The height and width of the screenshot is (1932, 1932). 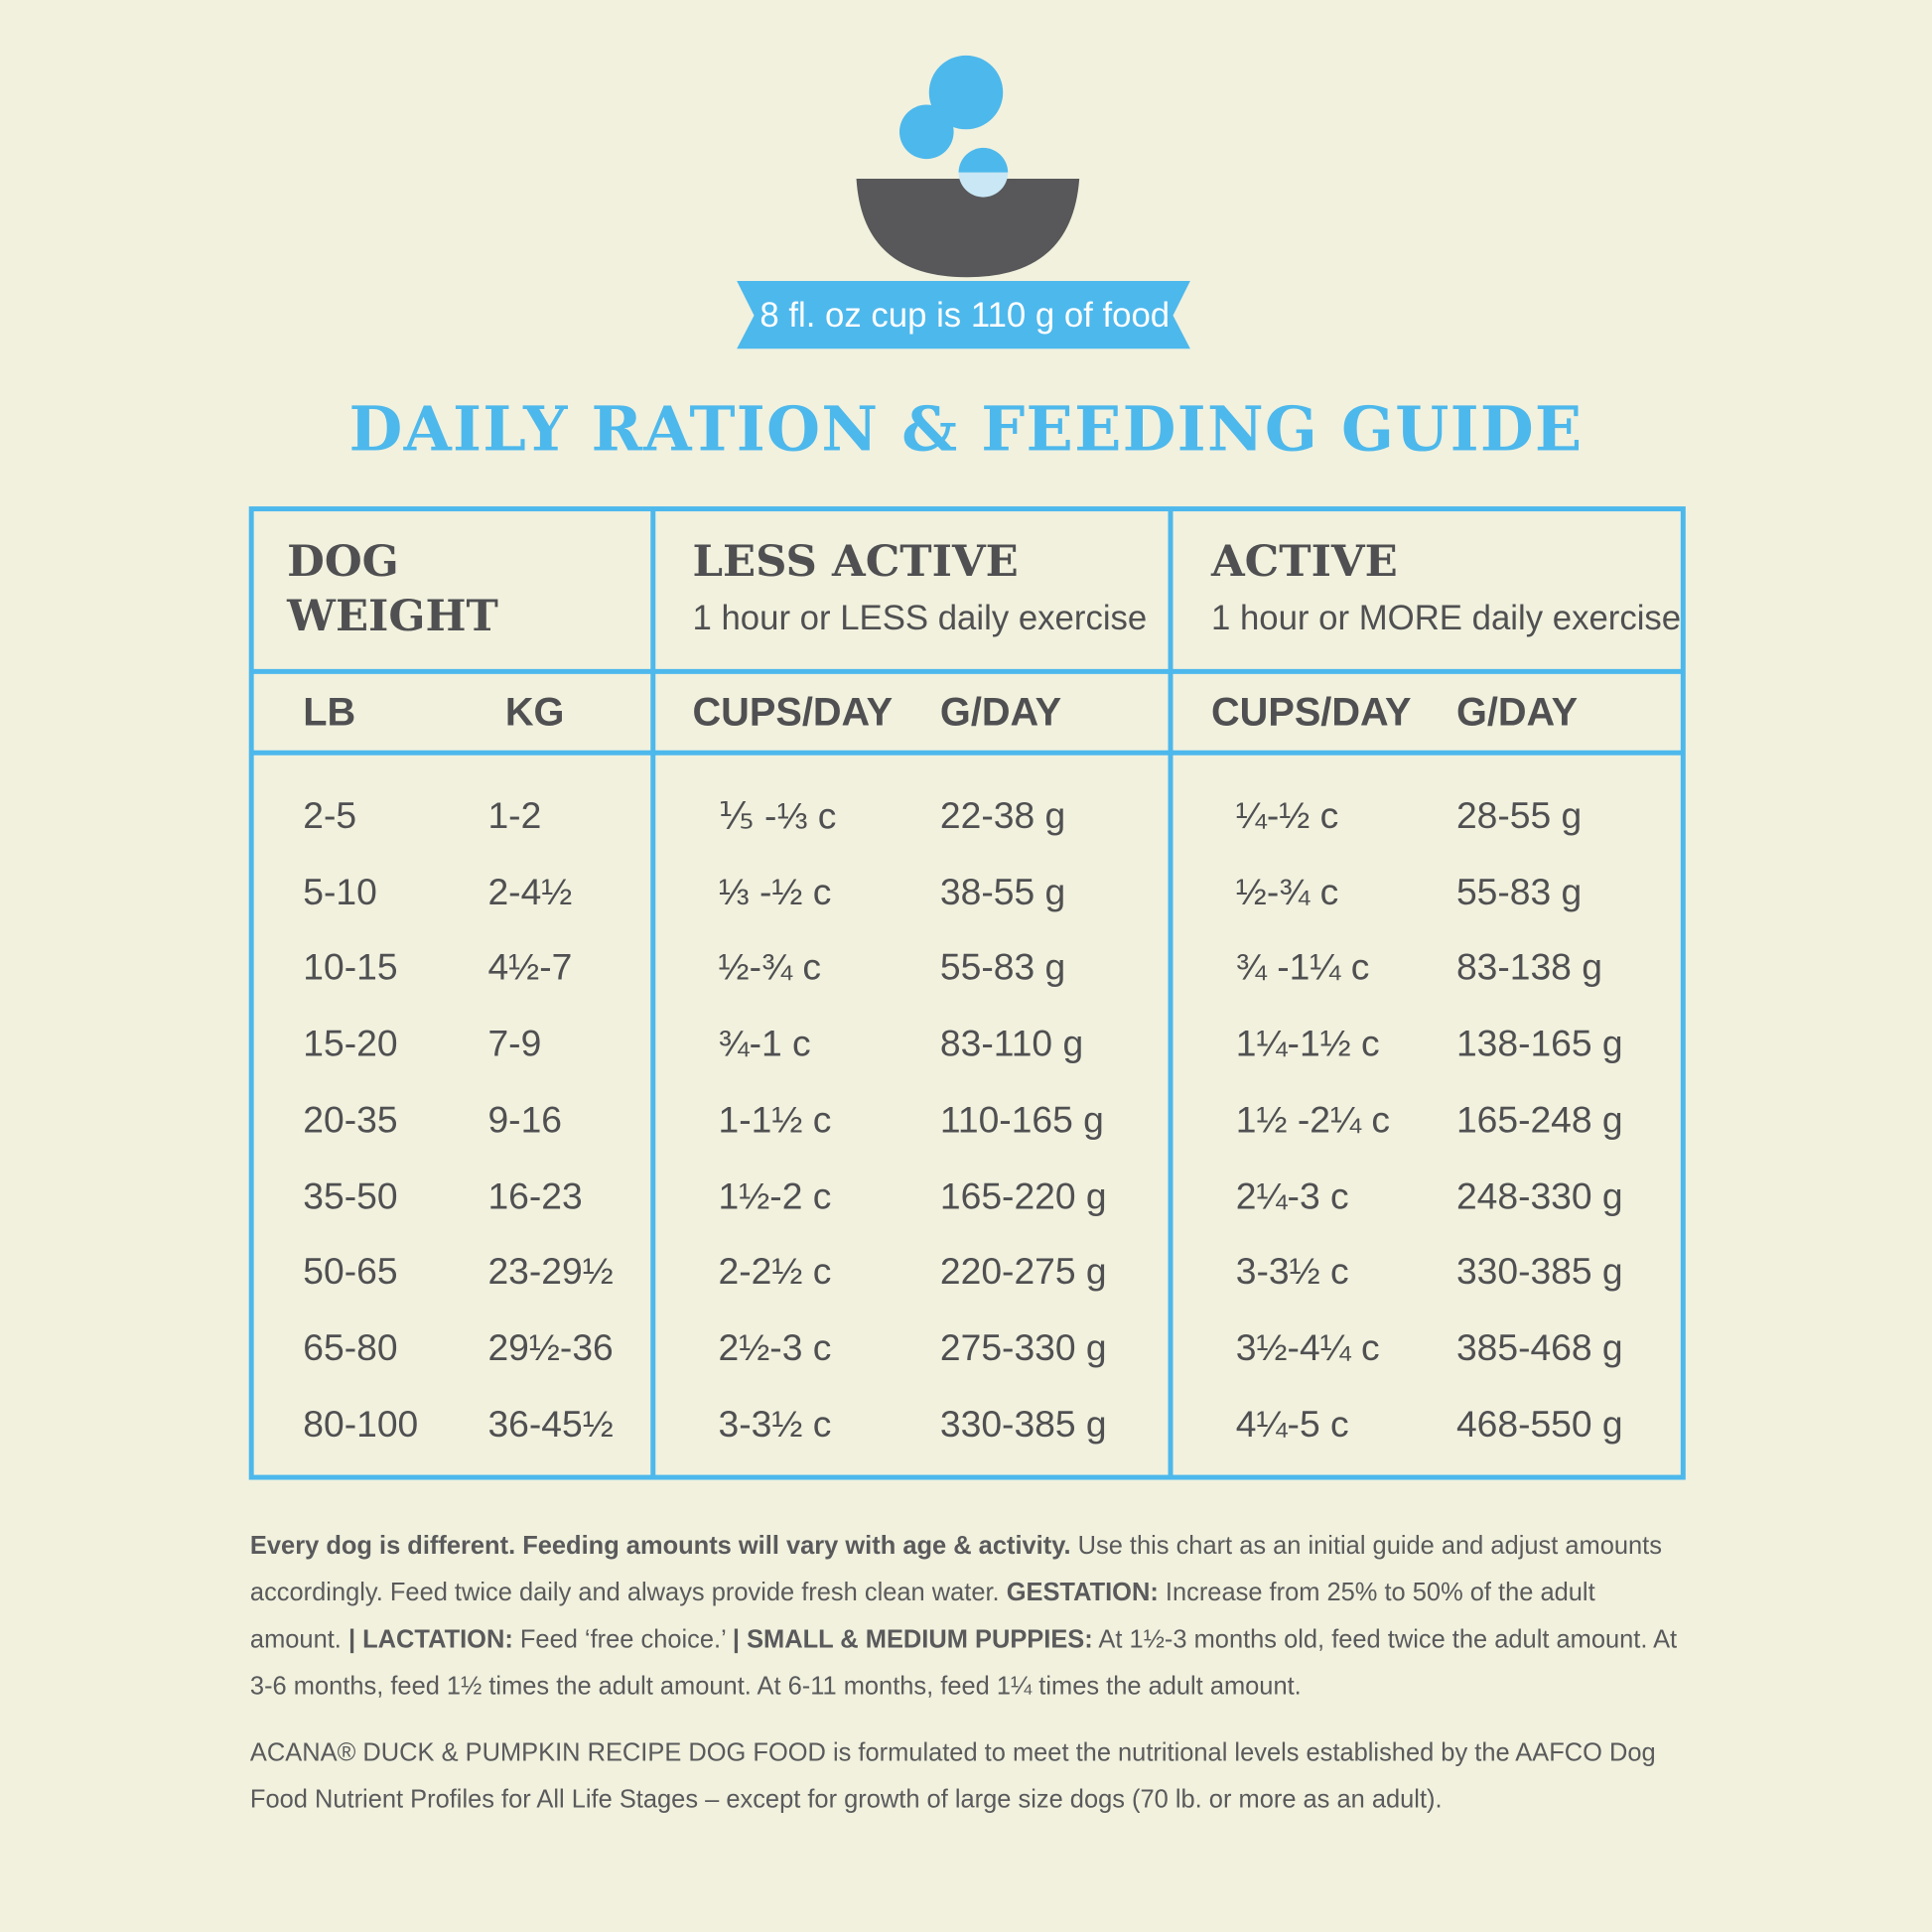 I want to click on cell: 38-55 g, so click(x=1003, y=893).